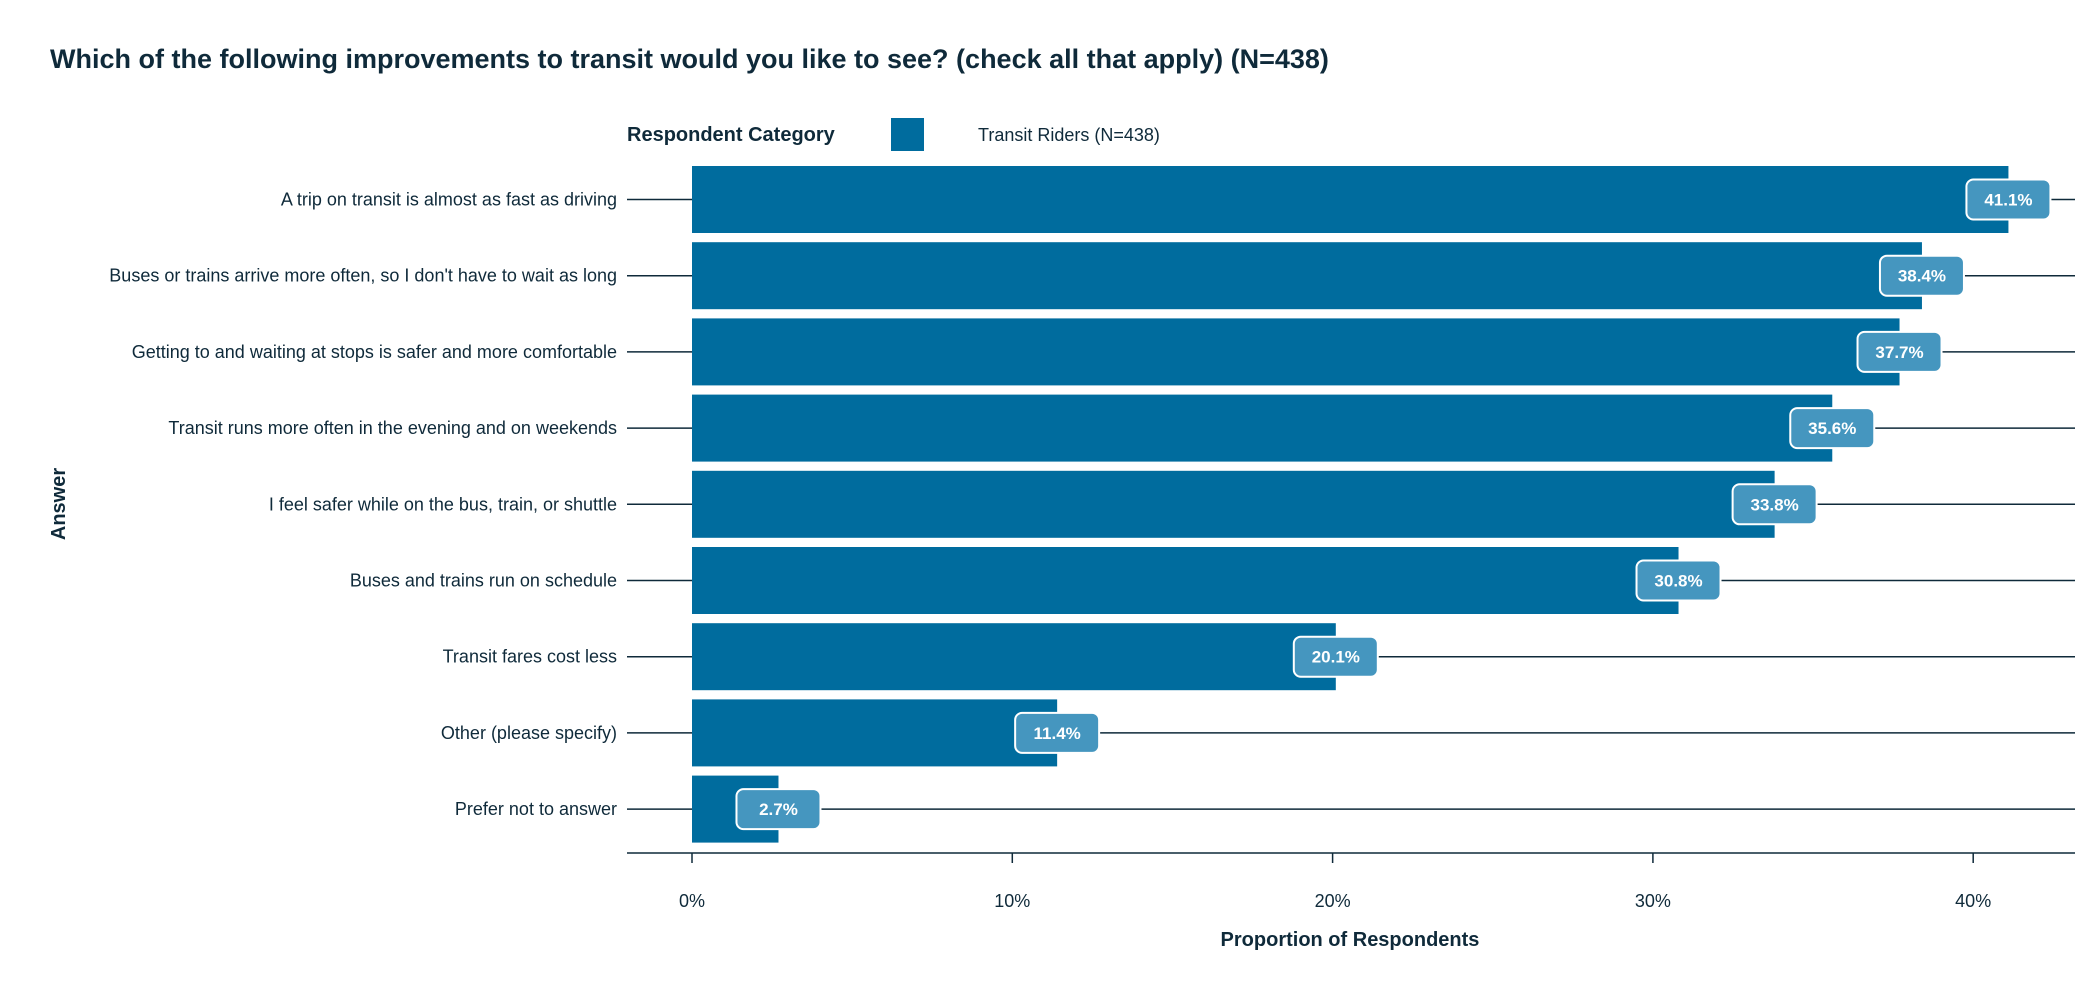  I want to click on x-tick-label: 40%, so click(1973, 901).